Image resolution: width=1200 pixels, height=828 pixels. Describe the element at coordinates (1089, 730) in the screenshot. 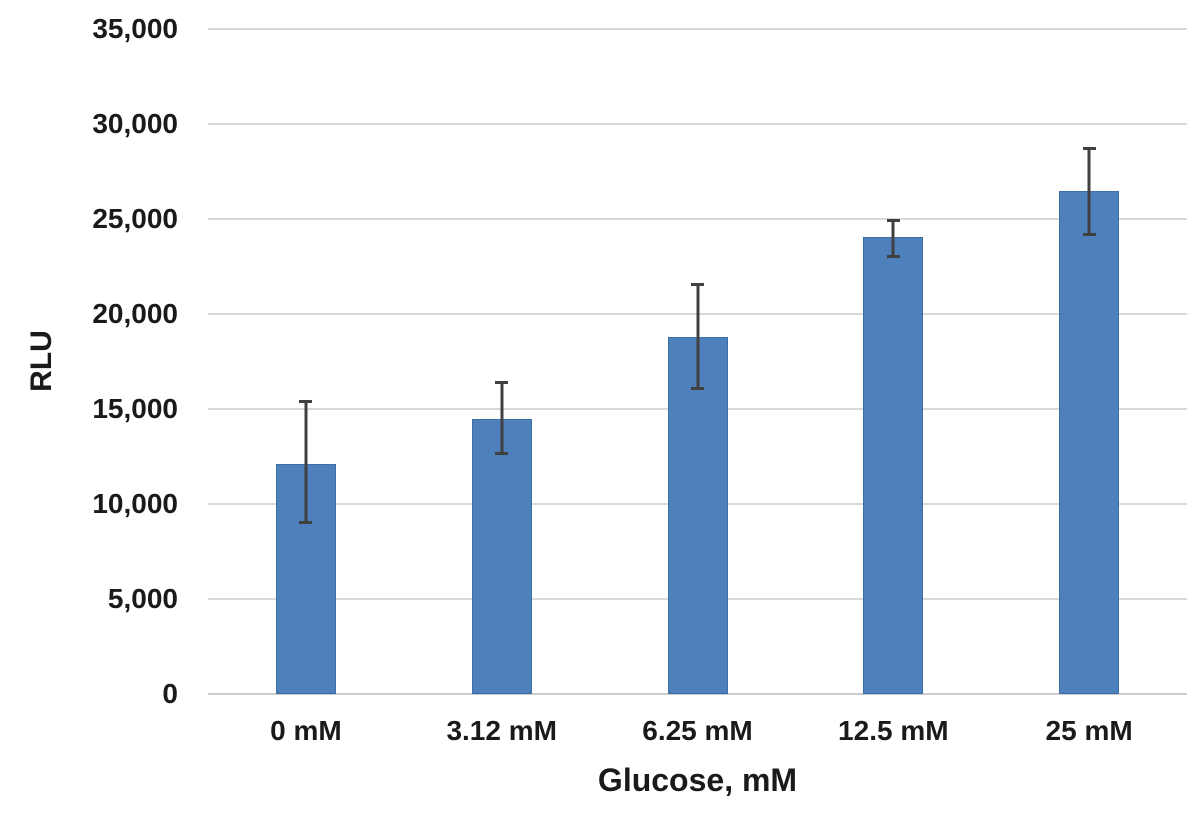

I see `x-tick-label: 25 mM` at that location.